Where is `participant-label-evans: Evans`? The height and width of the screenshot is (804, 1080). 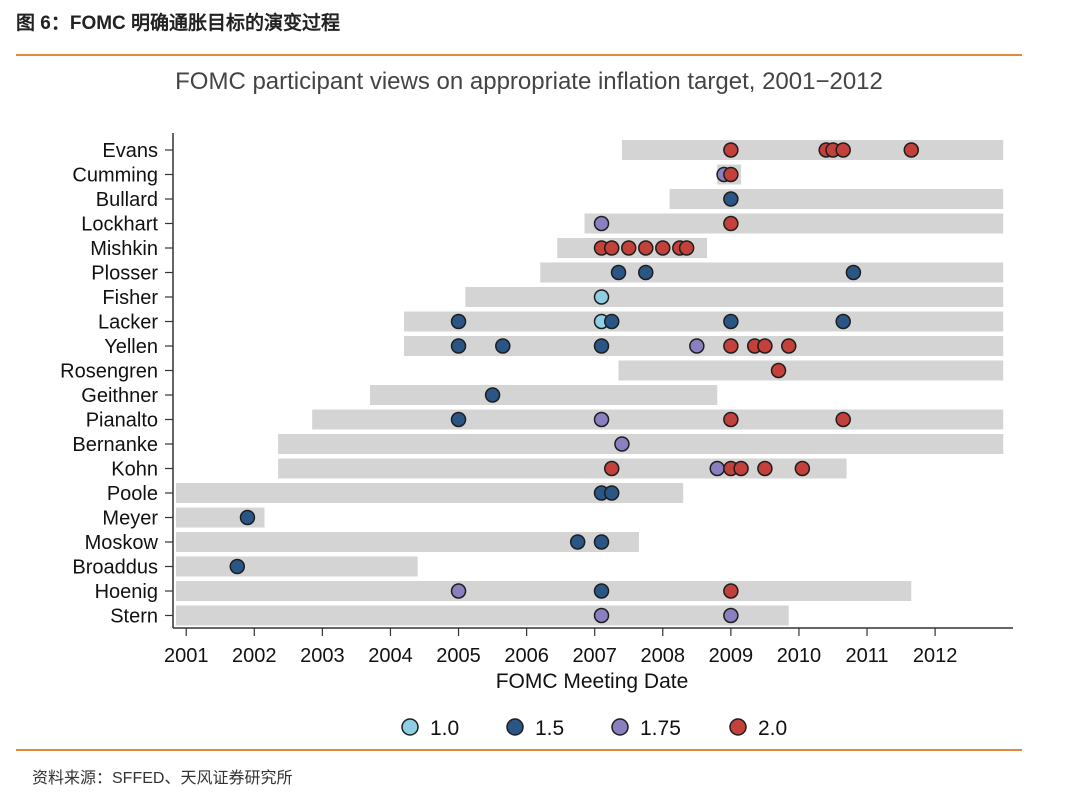 participant-label-evans: Evans is located at coordinates (130, 151).